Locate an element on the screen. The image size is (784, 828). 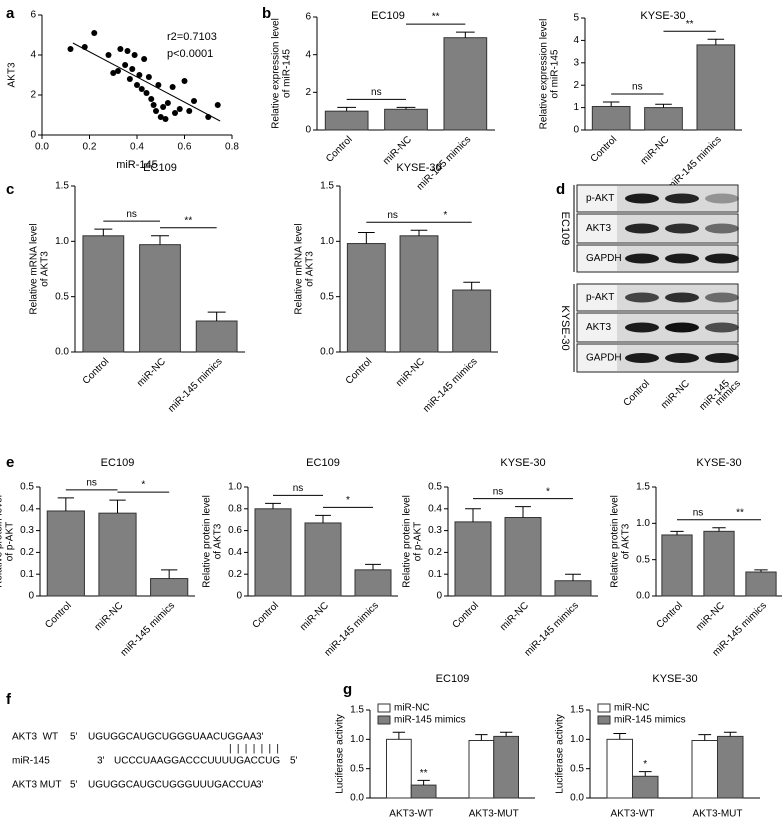
panel-label: e is located at coordinates (10, 462).